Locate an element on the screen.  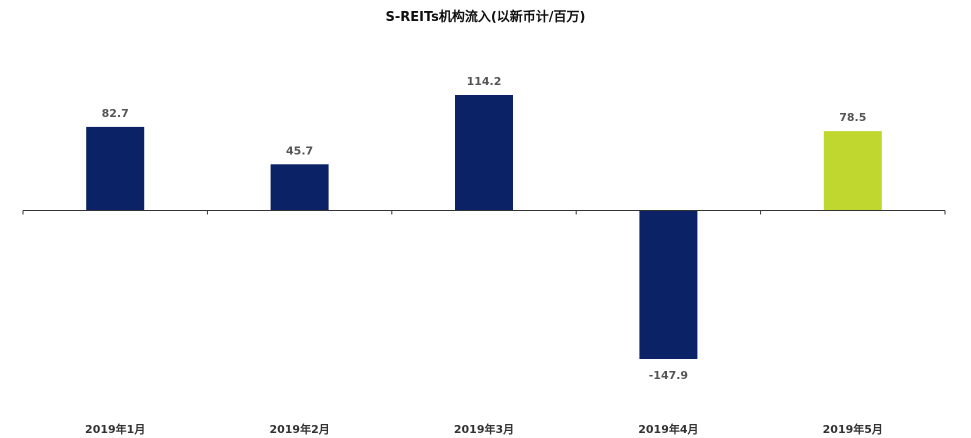
x-tick-label-4: 2019年4月 is located at coordinates (668, 429).